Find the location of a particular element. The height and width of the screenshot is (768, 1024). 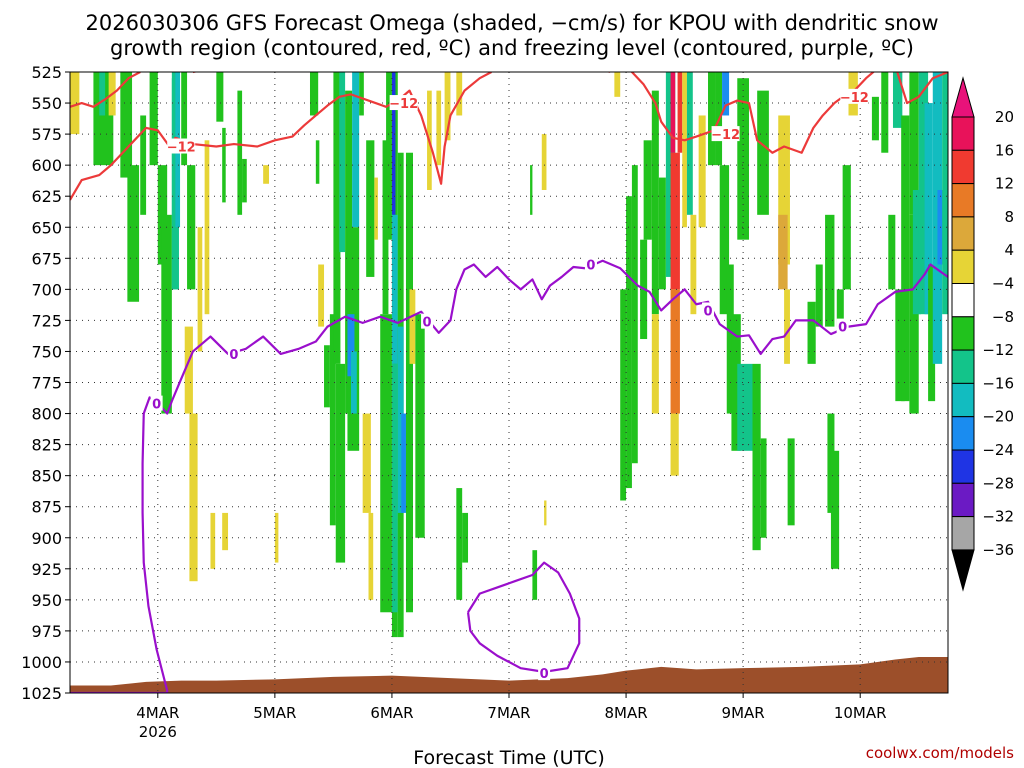

y-tick-label: 675 is located at coordinates (46, 258).